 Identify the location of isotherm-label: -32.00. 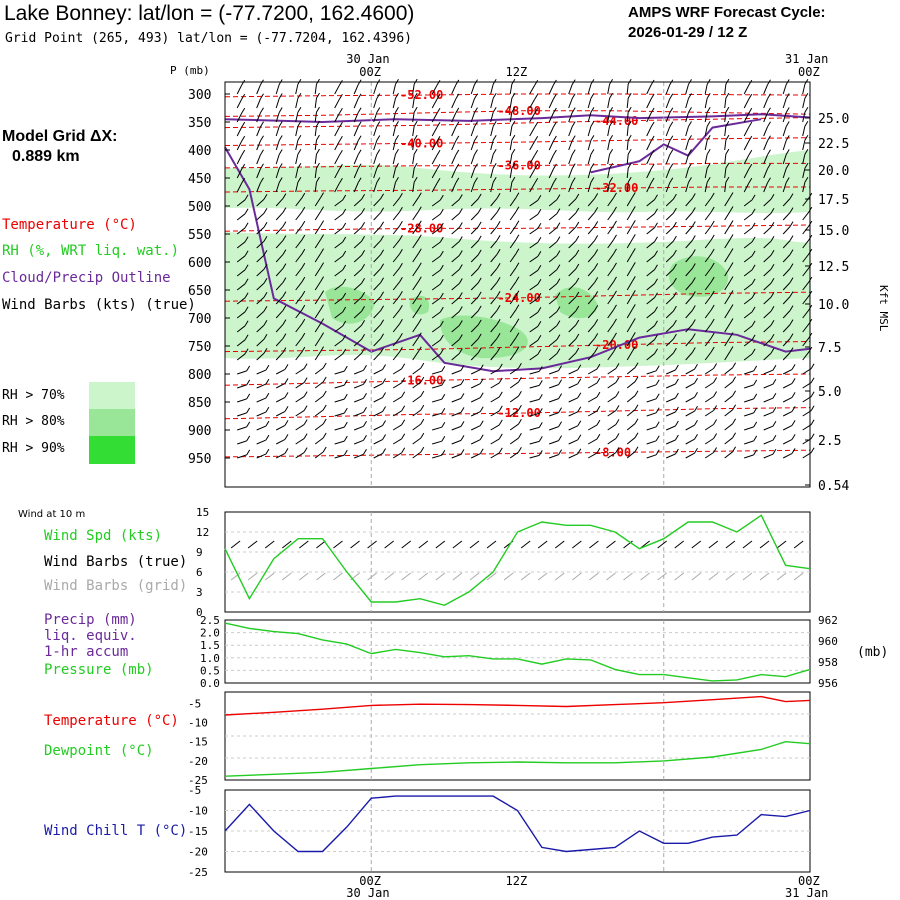
(616, 188).